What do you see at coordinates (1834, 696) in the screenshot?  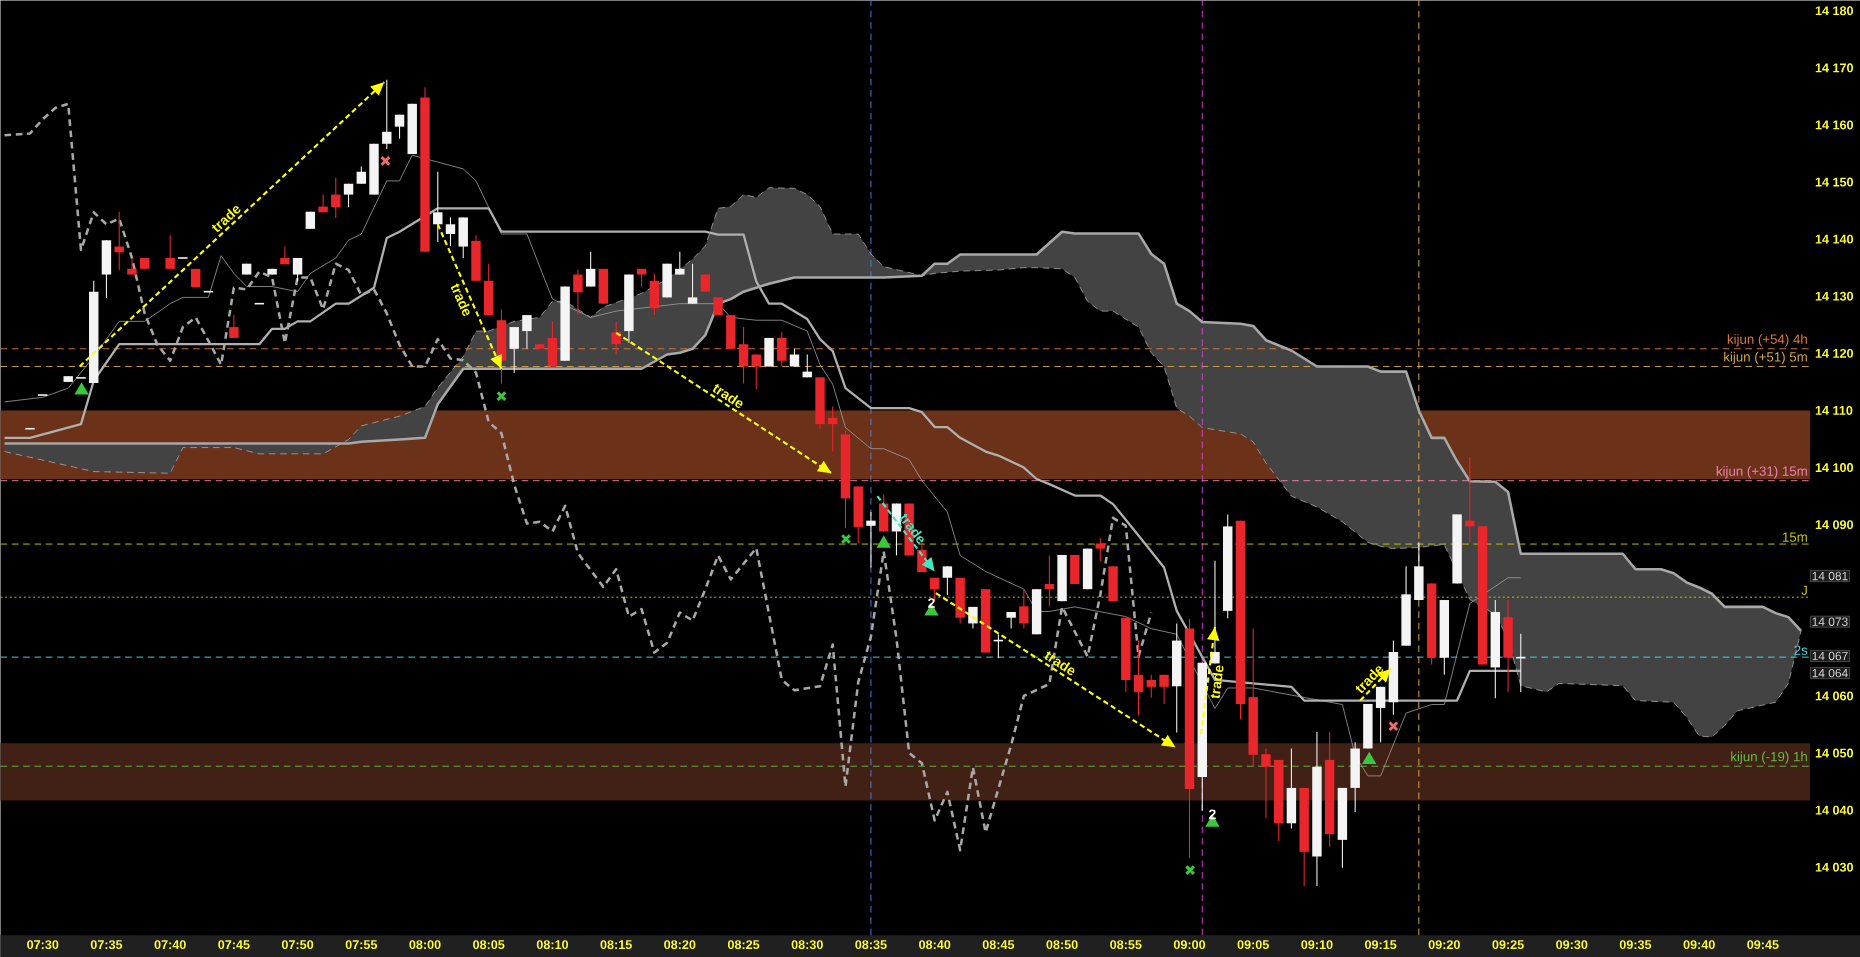 I see `y-tick-label: 14 060` at bounding box center [1834, 696].